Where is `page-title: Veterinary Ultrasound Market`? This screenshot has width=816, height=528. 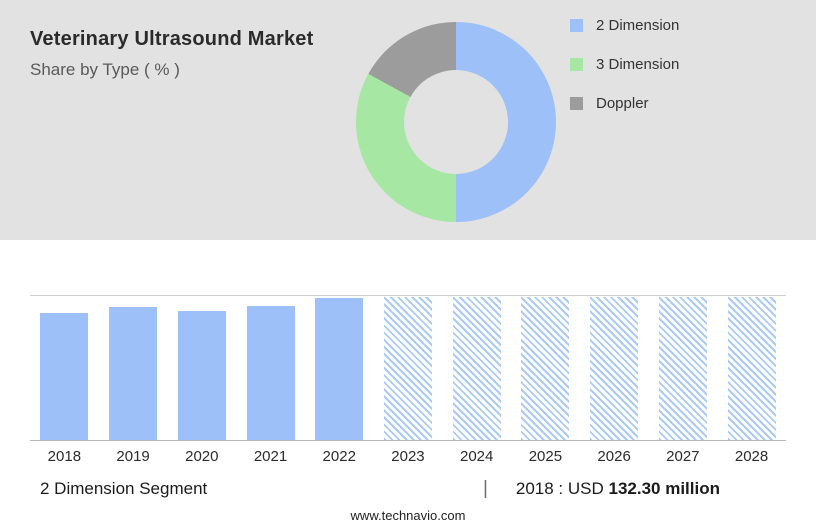 page-title: Veterinary Ultrasound Market is located at coordinates (172, 39).